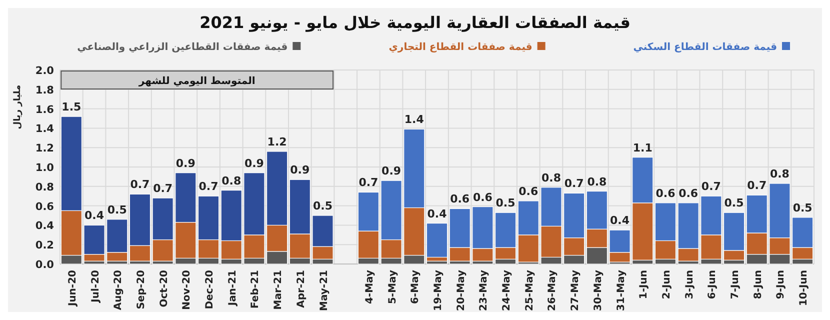 The image size is (830, 320). Describe the element at coordinates (44, 90) in the screenshot. I see `y-tick-label: 1.8` at that location.